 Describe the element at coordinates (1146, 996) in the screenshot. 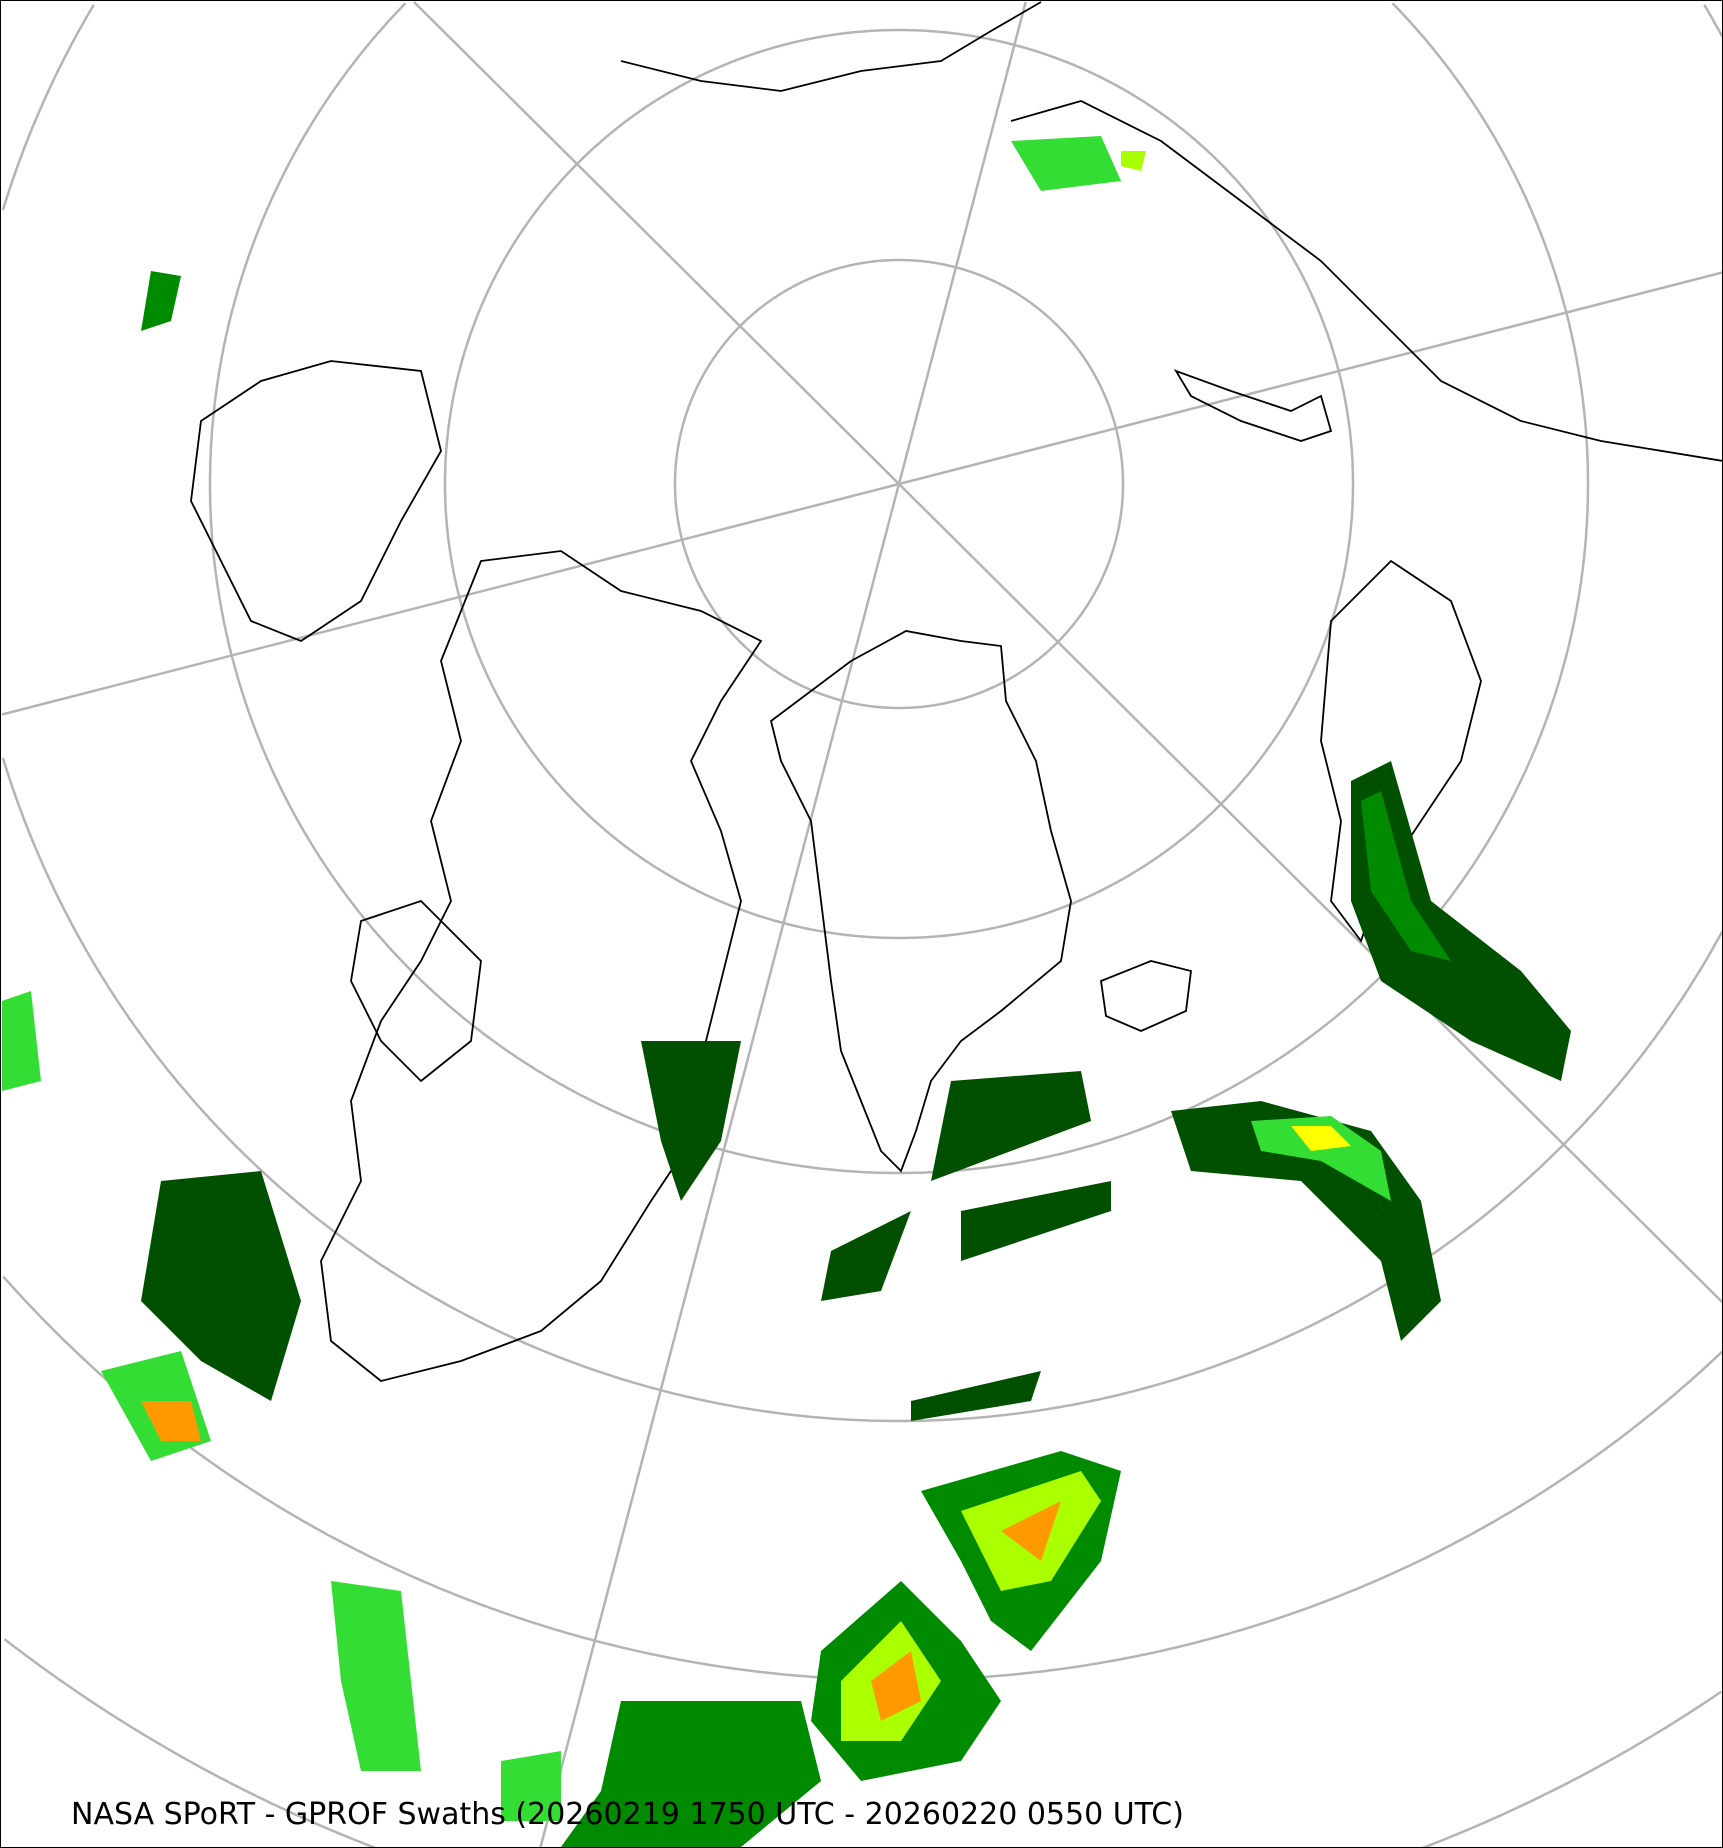

I see `iceland-outline` at that location.